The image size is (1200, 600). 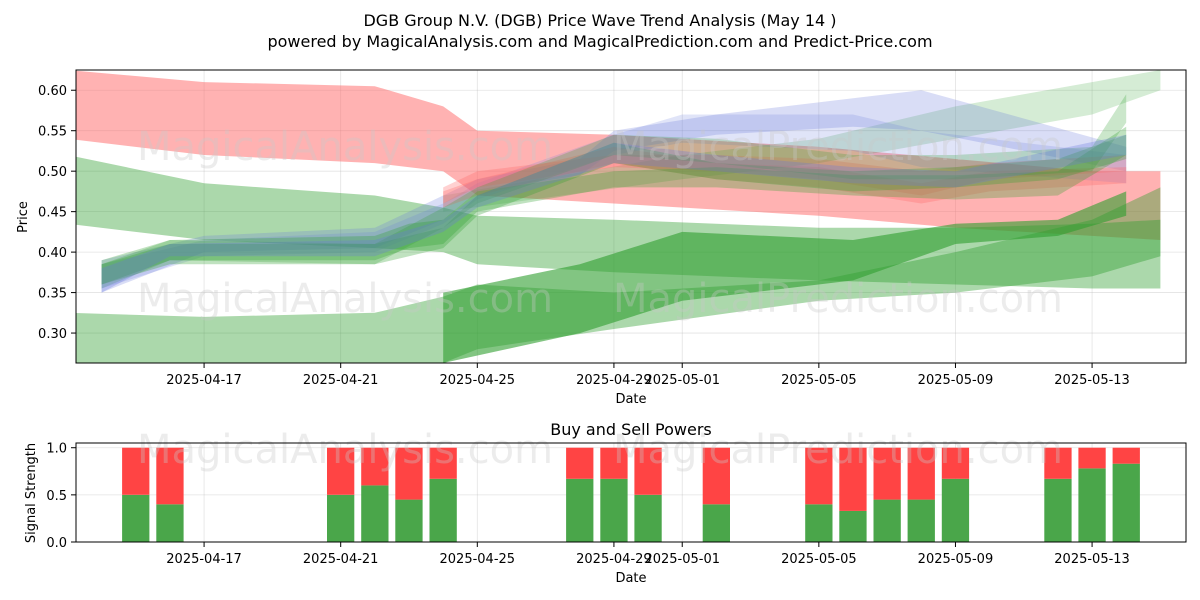 I want to click on buy-sell-x-tick-label: 2025-04-29, so click(x=614, y=559).